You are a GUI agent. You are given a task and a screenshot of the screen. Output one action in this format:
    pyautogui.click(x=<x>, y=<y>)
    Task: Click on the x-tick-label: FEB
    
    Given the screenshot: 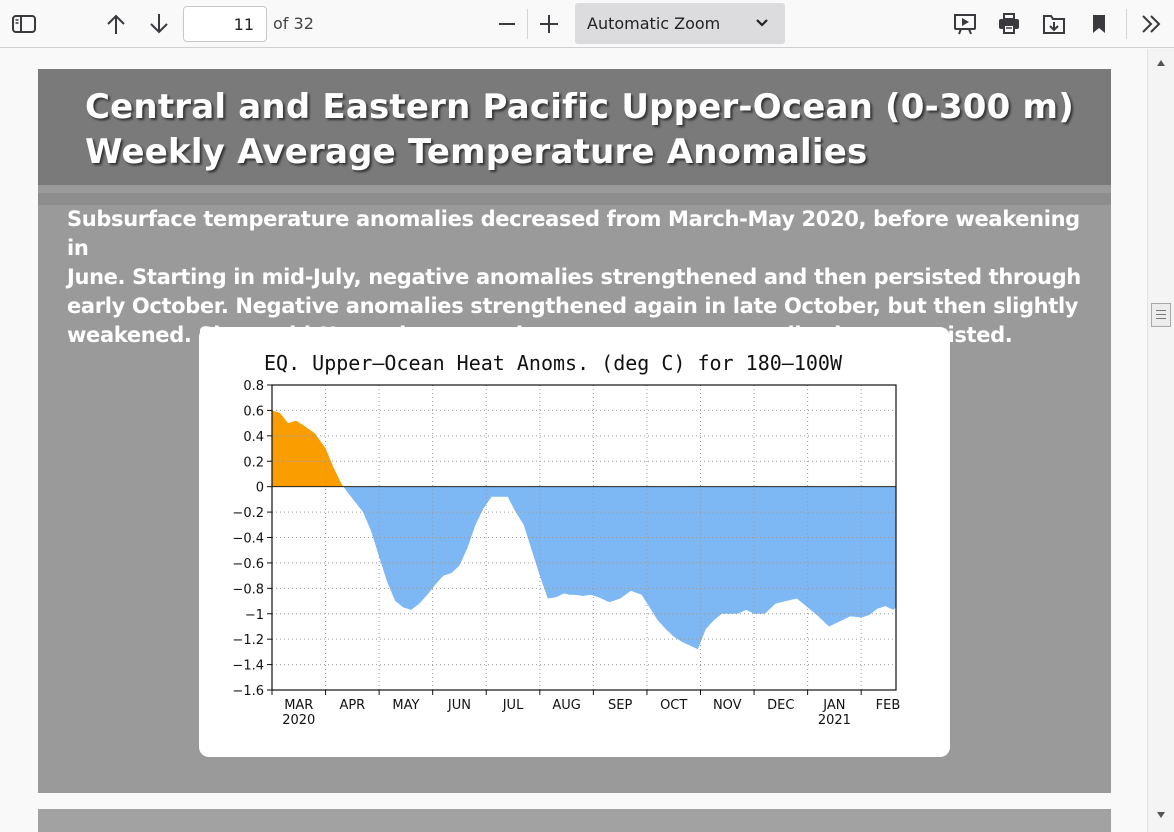 What is the action you would take?
    pyautogui.click(x=888, y=705)
    